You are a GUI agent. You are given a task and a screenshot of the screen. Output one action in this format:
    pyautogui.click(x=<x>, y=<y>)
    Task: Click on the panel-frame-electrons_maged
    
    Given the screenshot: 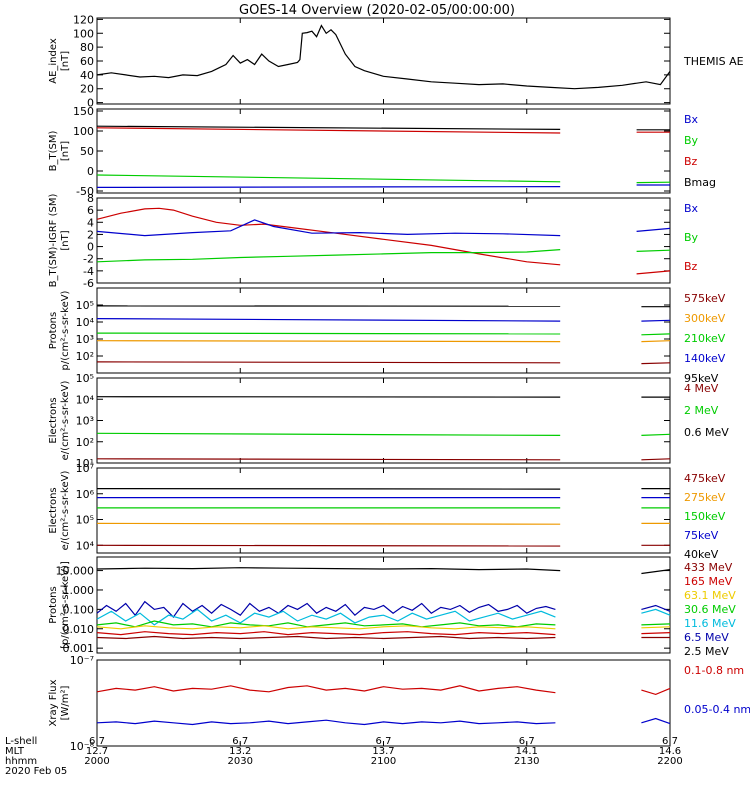 What is the action you would take?
    pyautogui.click(x=383, y=510)
    